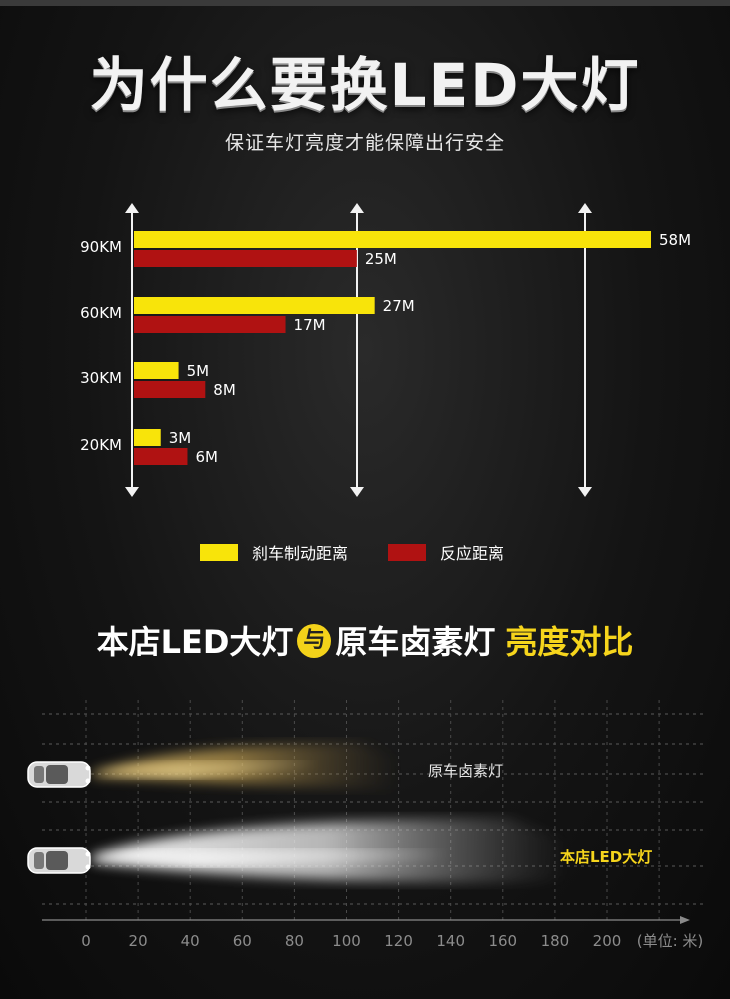 The image size is (730, 999). Describe the element at coordinates (365, 552) in the screenshot. I see `chart-legend: 刹车制动距离 反应距离` at that location.